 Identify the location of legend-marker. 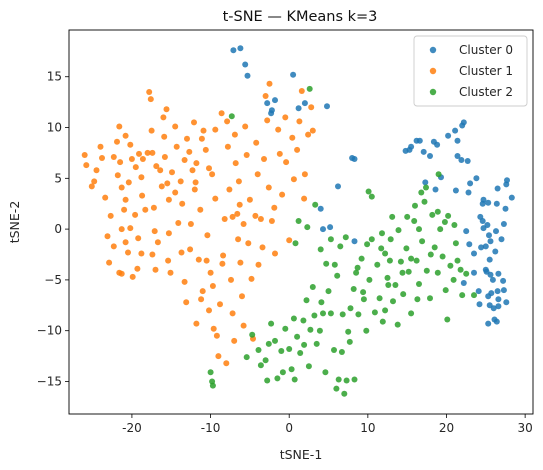
(433, 71).